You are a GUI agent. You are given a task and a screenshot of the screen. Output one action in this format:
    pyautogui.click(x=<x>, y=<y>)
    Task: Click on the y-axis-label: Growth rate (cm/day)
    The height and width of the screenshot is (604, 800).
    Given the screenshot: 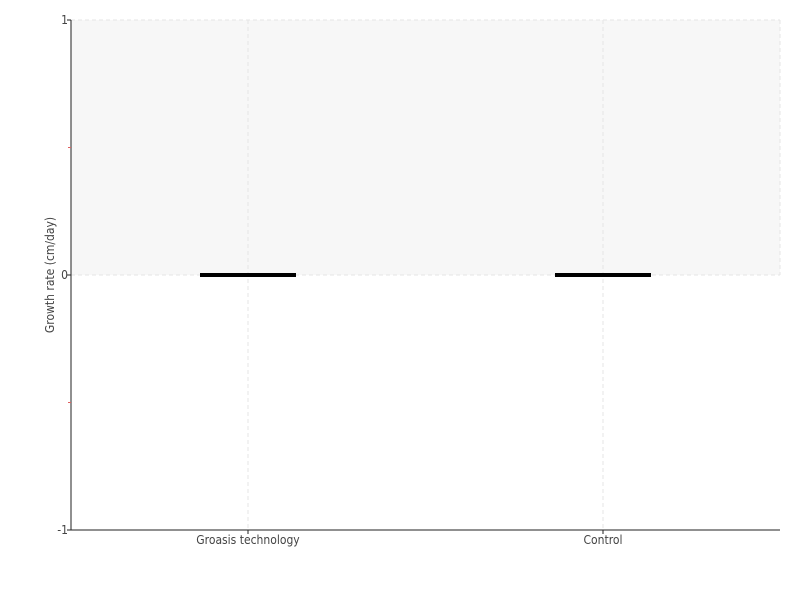 What is the action you would take?
    pyautogui.click(x=50, y=275)
    